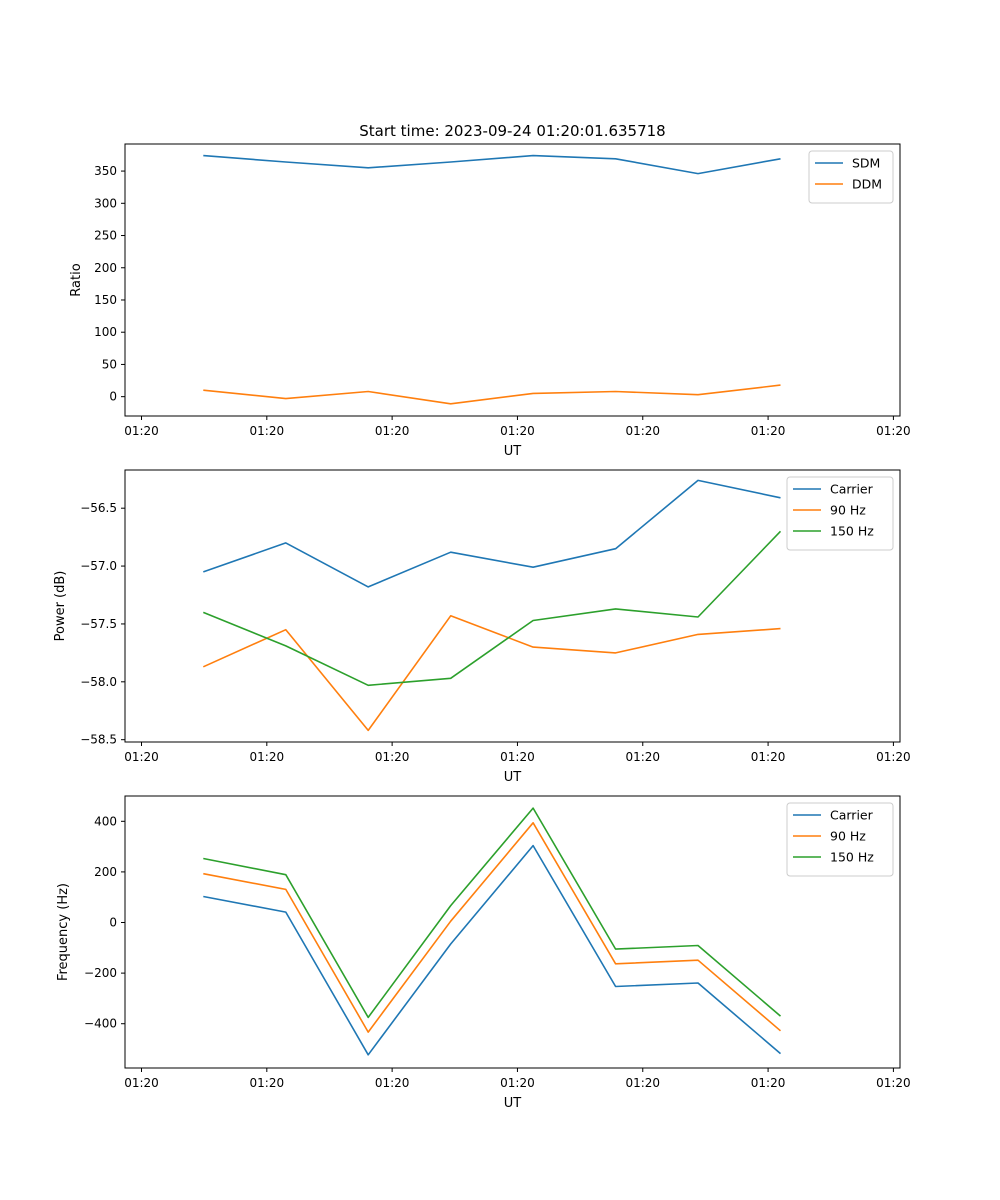  What do you see at coordinates (109, 364) in the screenshot?
I see `y-tick-label: 50` at bounding box center [109, 364].